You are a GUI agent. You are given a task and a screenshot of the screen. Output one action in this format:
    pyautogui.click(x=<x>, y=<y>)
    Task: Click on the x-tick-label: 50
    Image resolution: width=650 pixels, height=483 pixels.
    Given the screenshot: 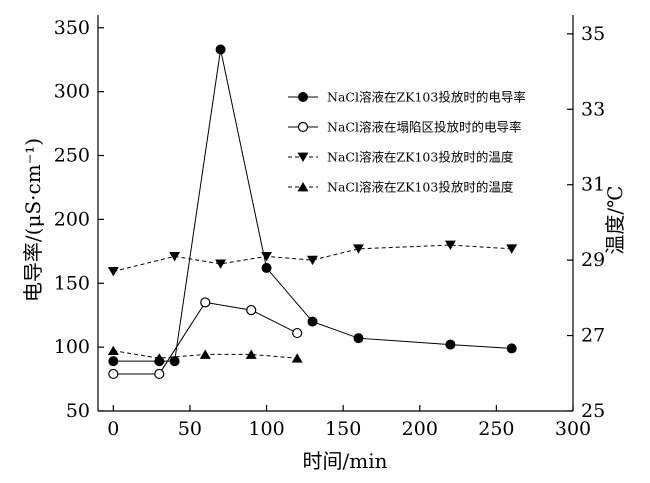 What is the action you would take?
    pyautogui.click(x=190, y=429)
    